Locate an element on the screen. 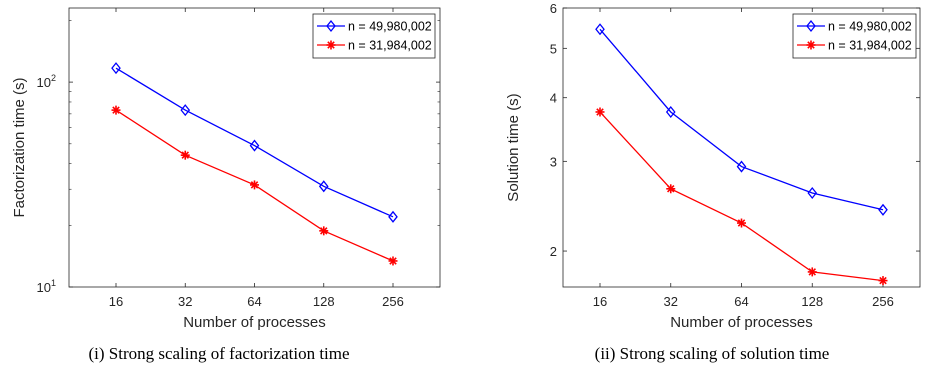 Image resolution: width=926 pixels, height=385 pixels. y-tick-label: 3 is located at coordinates (553, 161).